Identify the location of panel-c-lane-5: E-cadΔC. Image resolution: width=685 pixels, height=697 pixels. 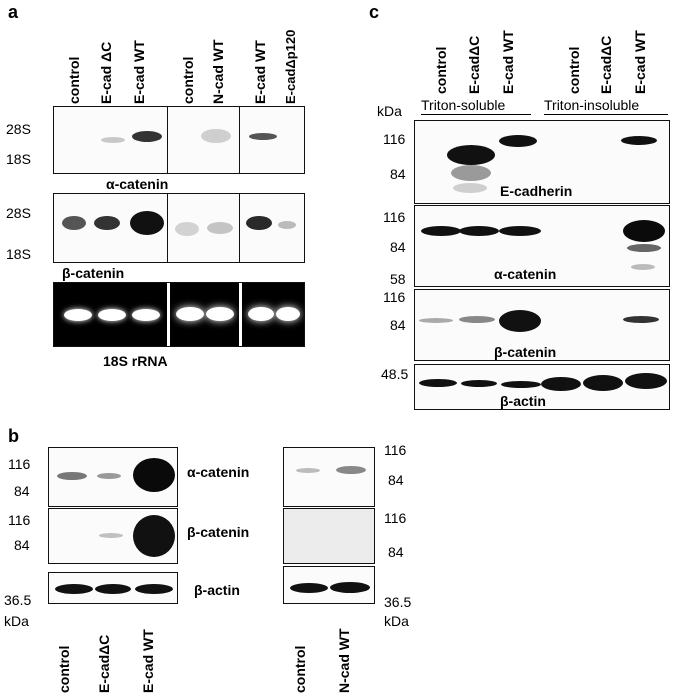
(606, 64).